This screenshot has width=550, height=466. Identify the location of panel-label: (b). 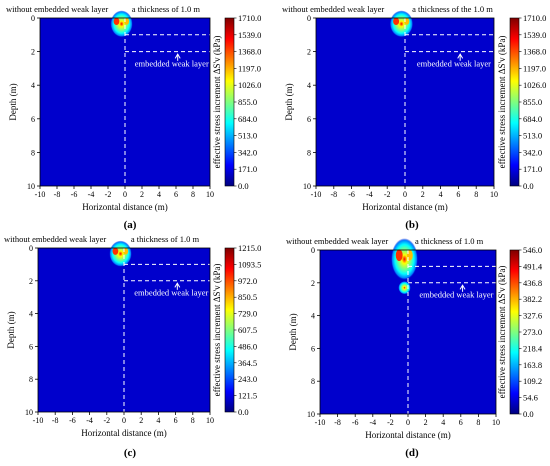
(412, 225).